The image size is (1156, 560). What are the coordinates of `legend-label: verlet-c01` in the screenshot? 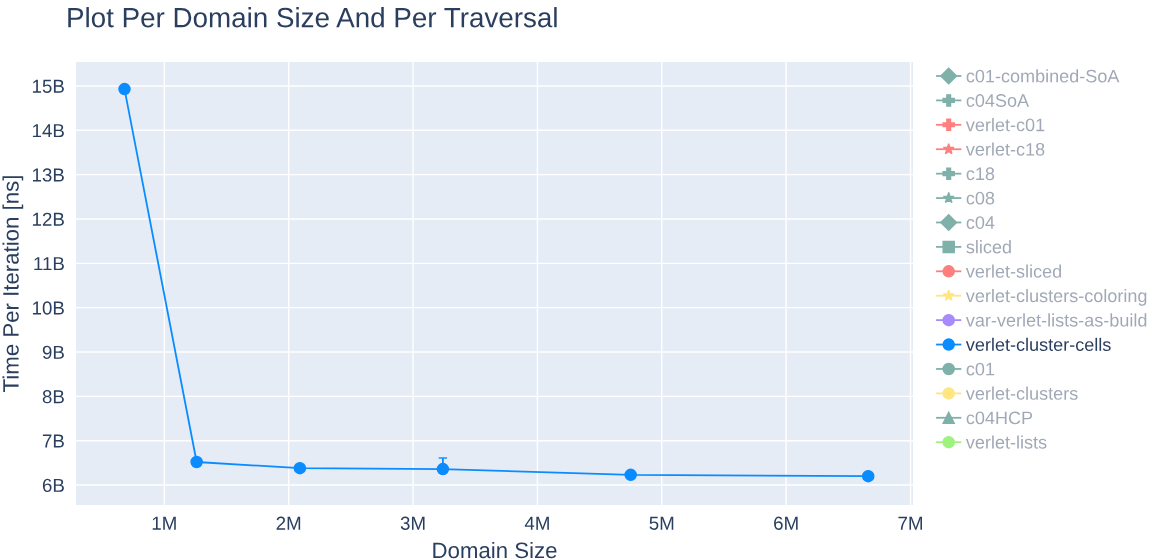 It's located at (1005, 125).